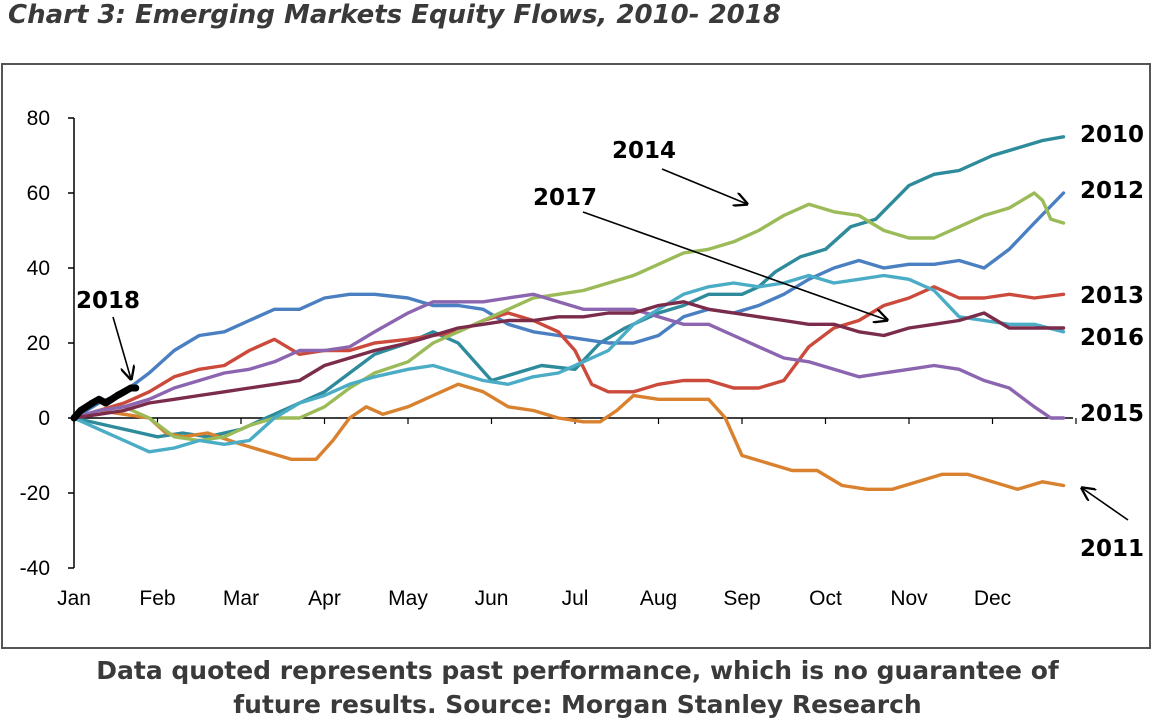  Describe the element at coordinates (569, 360) in the screenshot. I see `series-line-2017` at that location.